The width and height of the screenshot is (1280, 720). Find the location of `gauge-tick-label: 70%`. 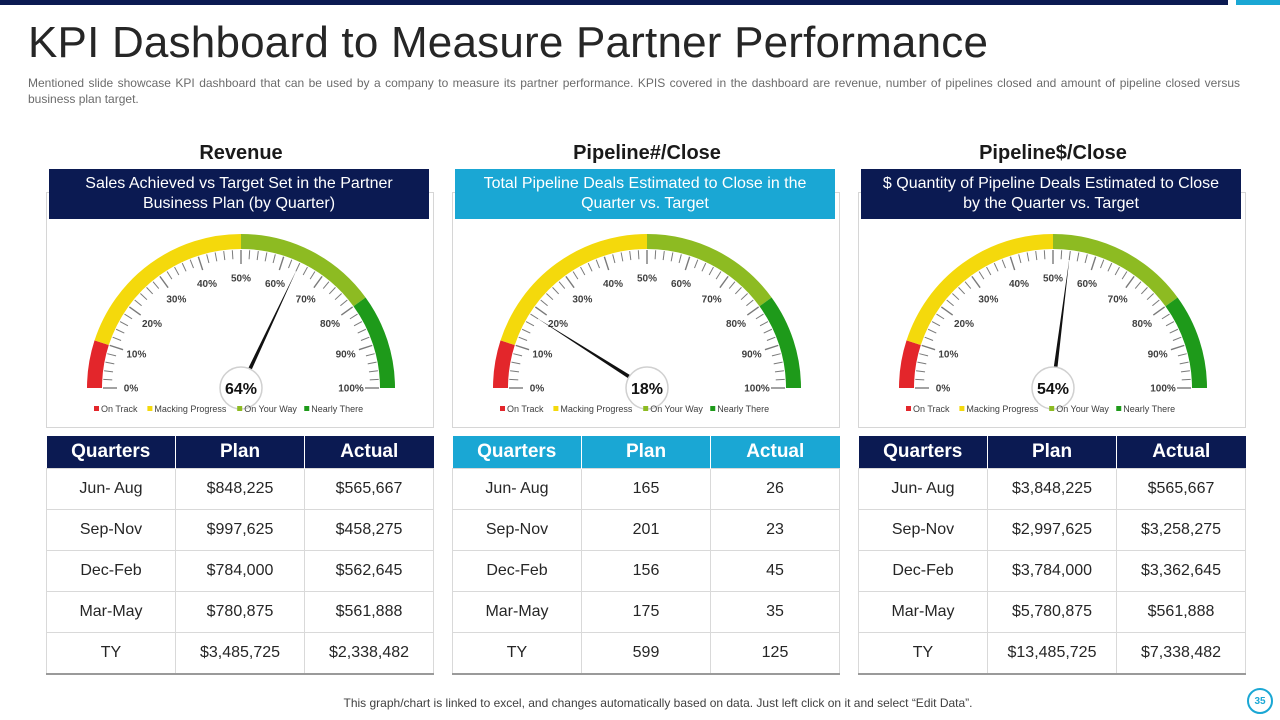

gauge-tick-label: 70% is located at coordinates (306, 300).